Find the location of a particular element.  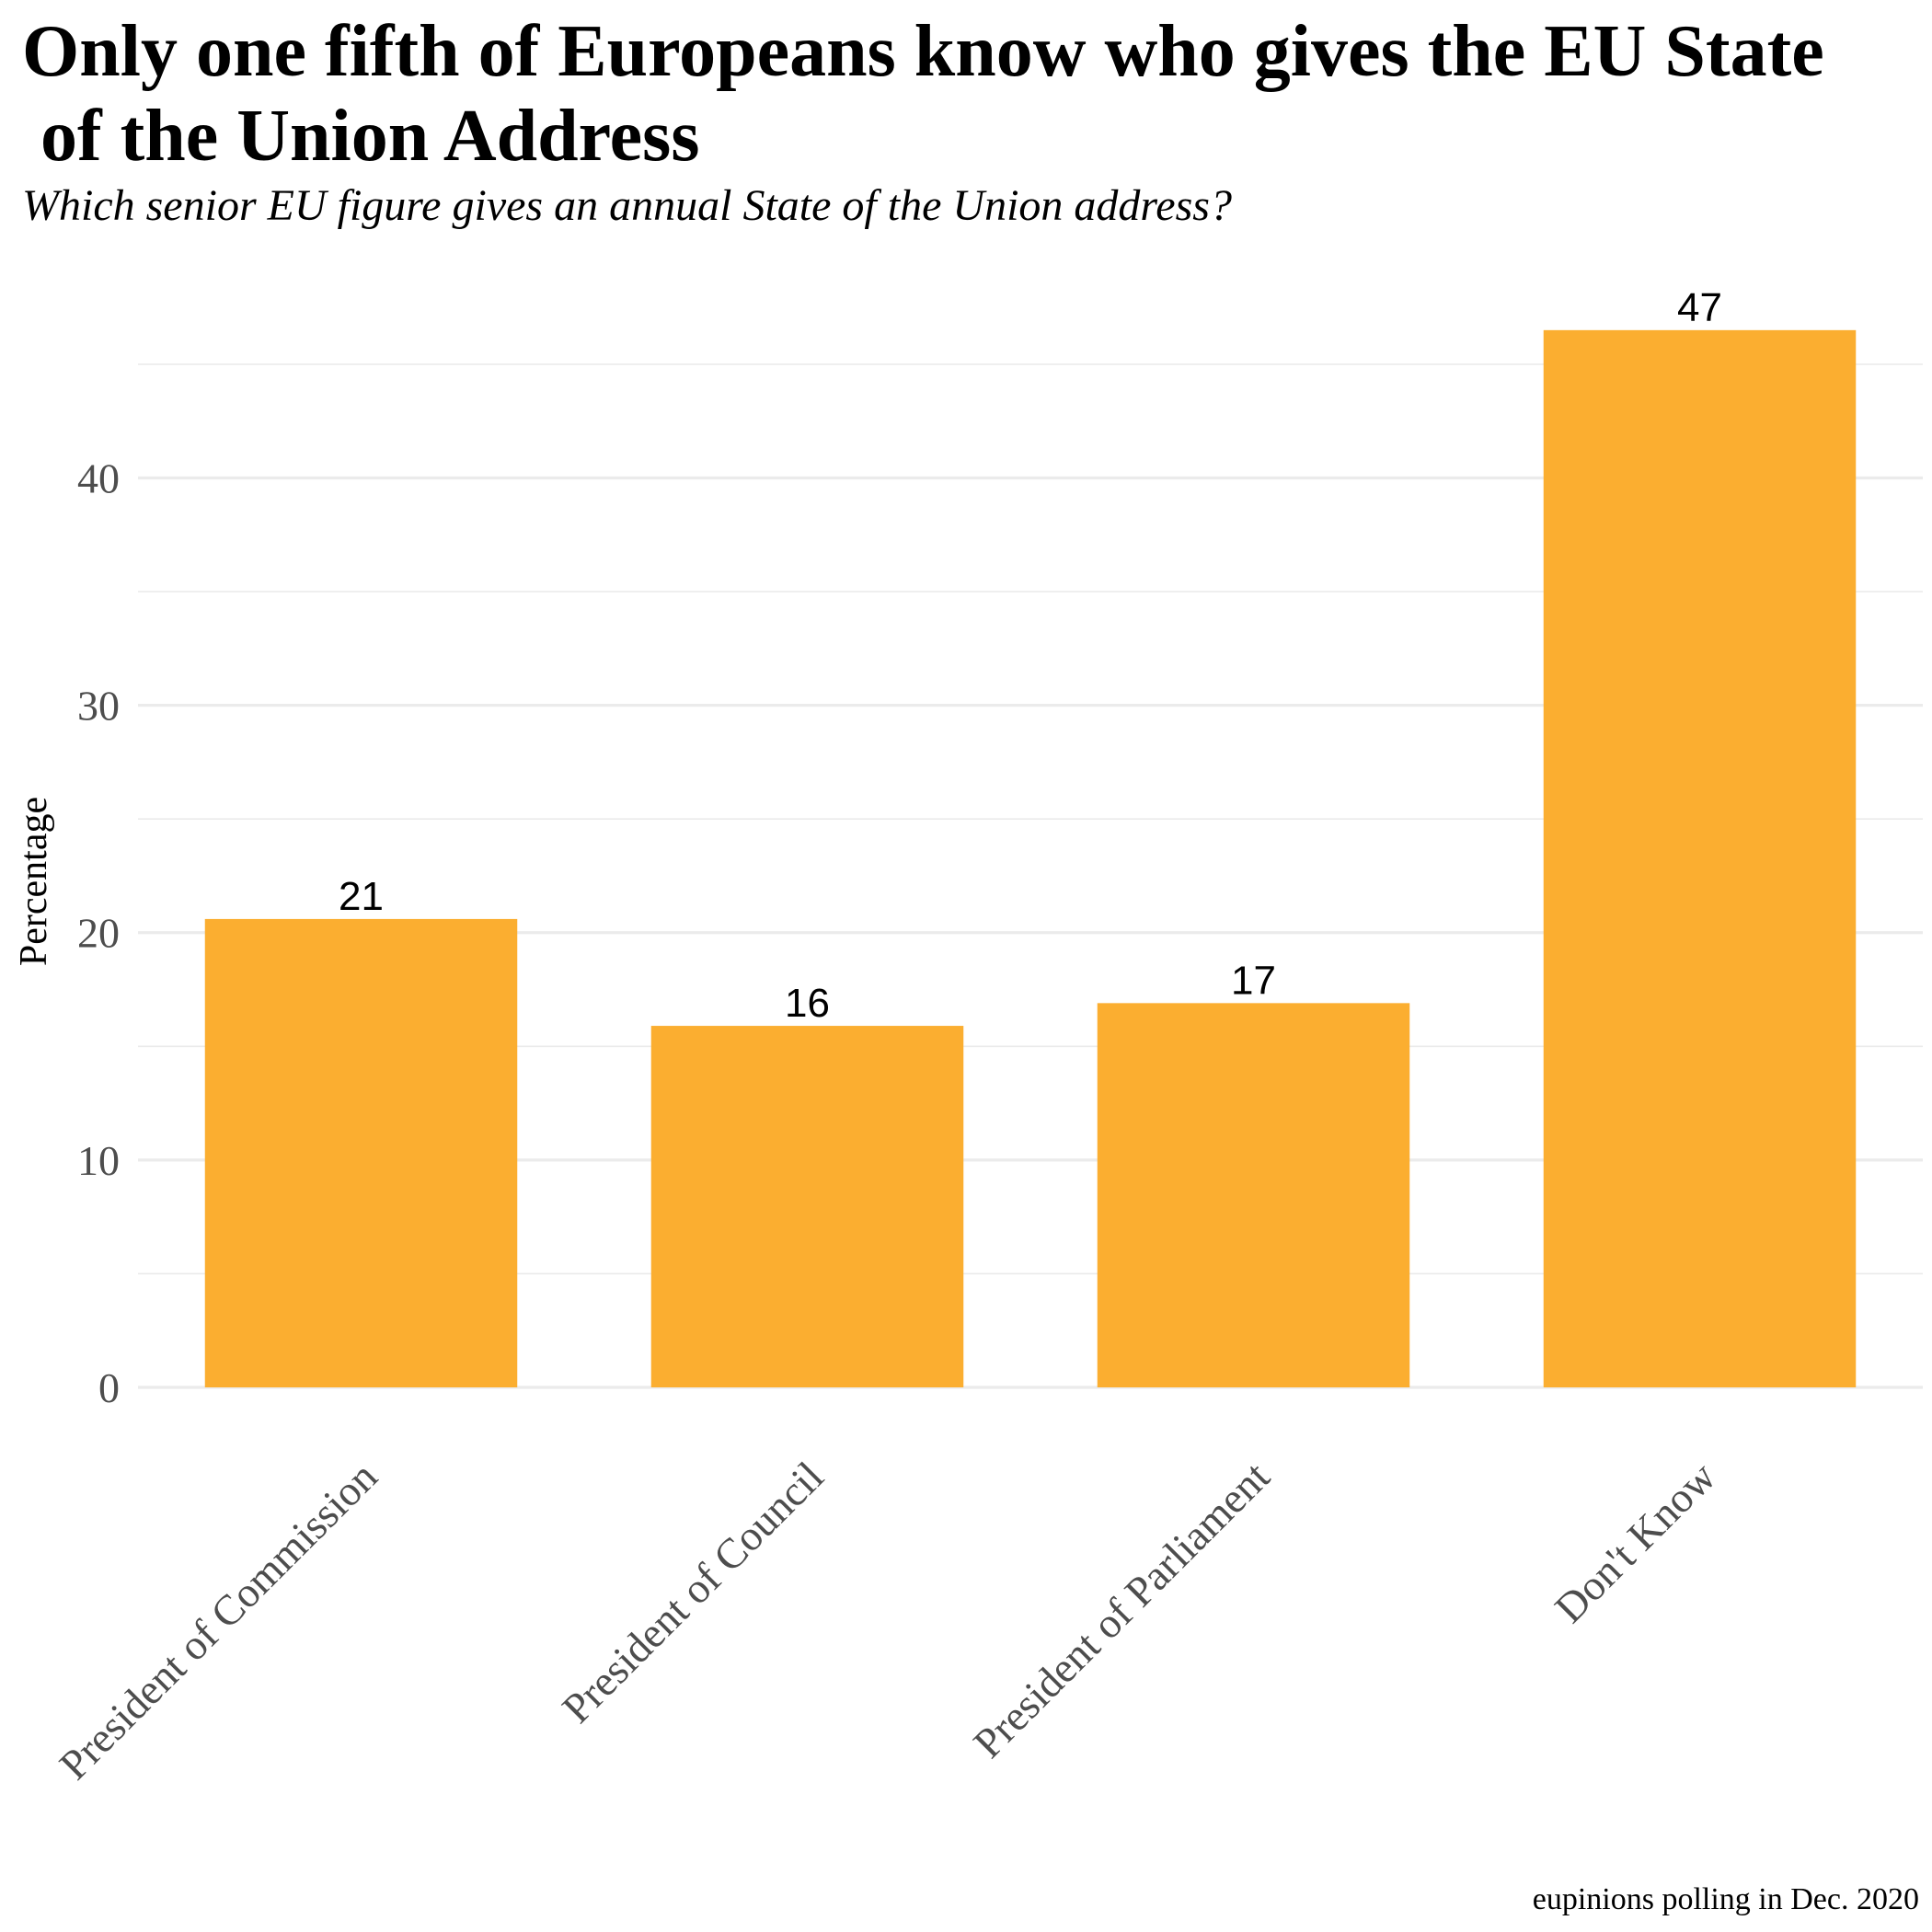

x-tick-label: Don't Know is located at coordinates (1635, 1541).